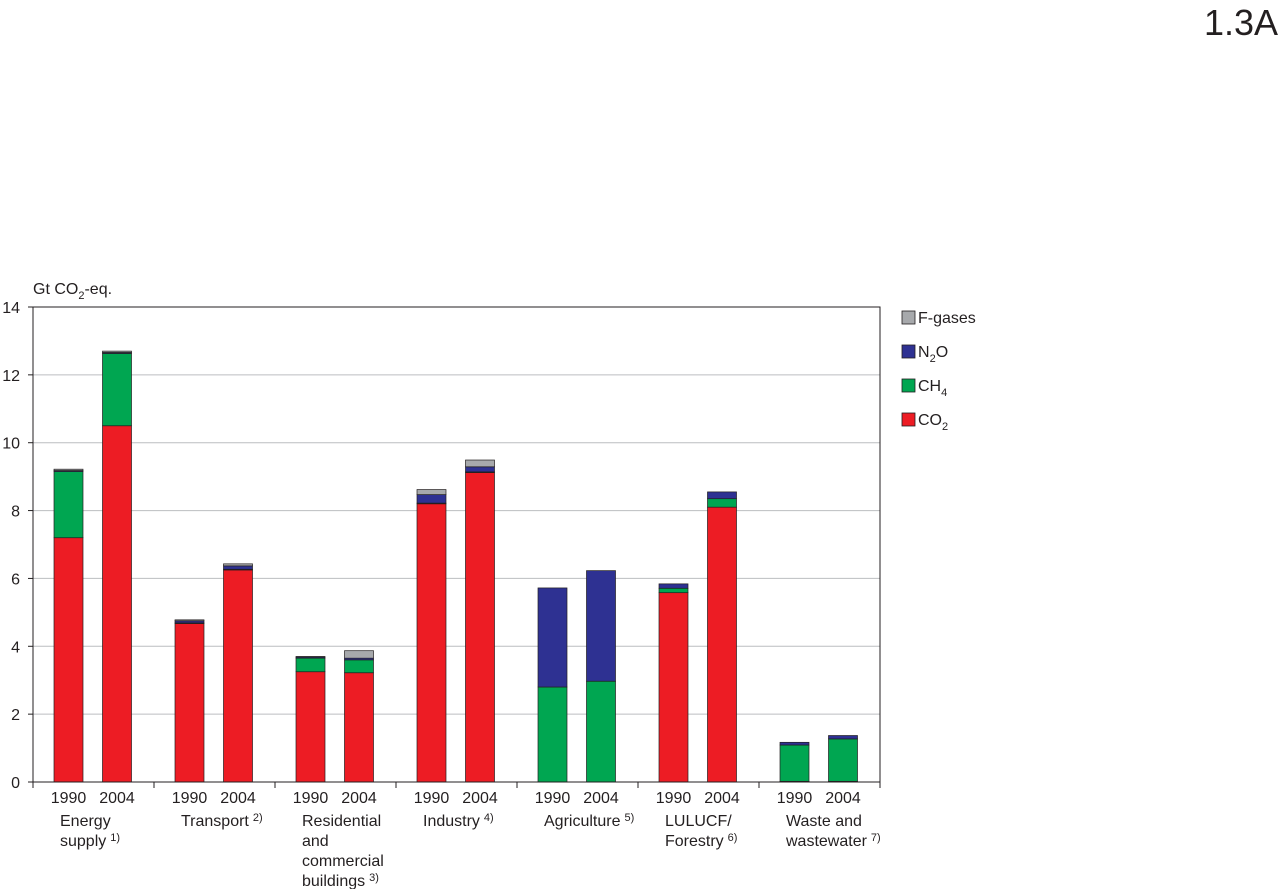  Describe the element at coordinates (85, 821) in the screenshot. I see `category-label: Energy` at that location.